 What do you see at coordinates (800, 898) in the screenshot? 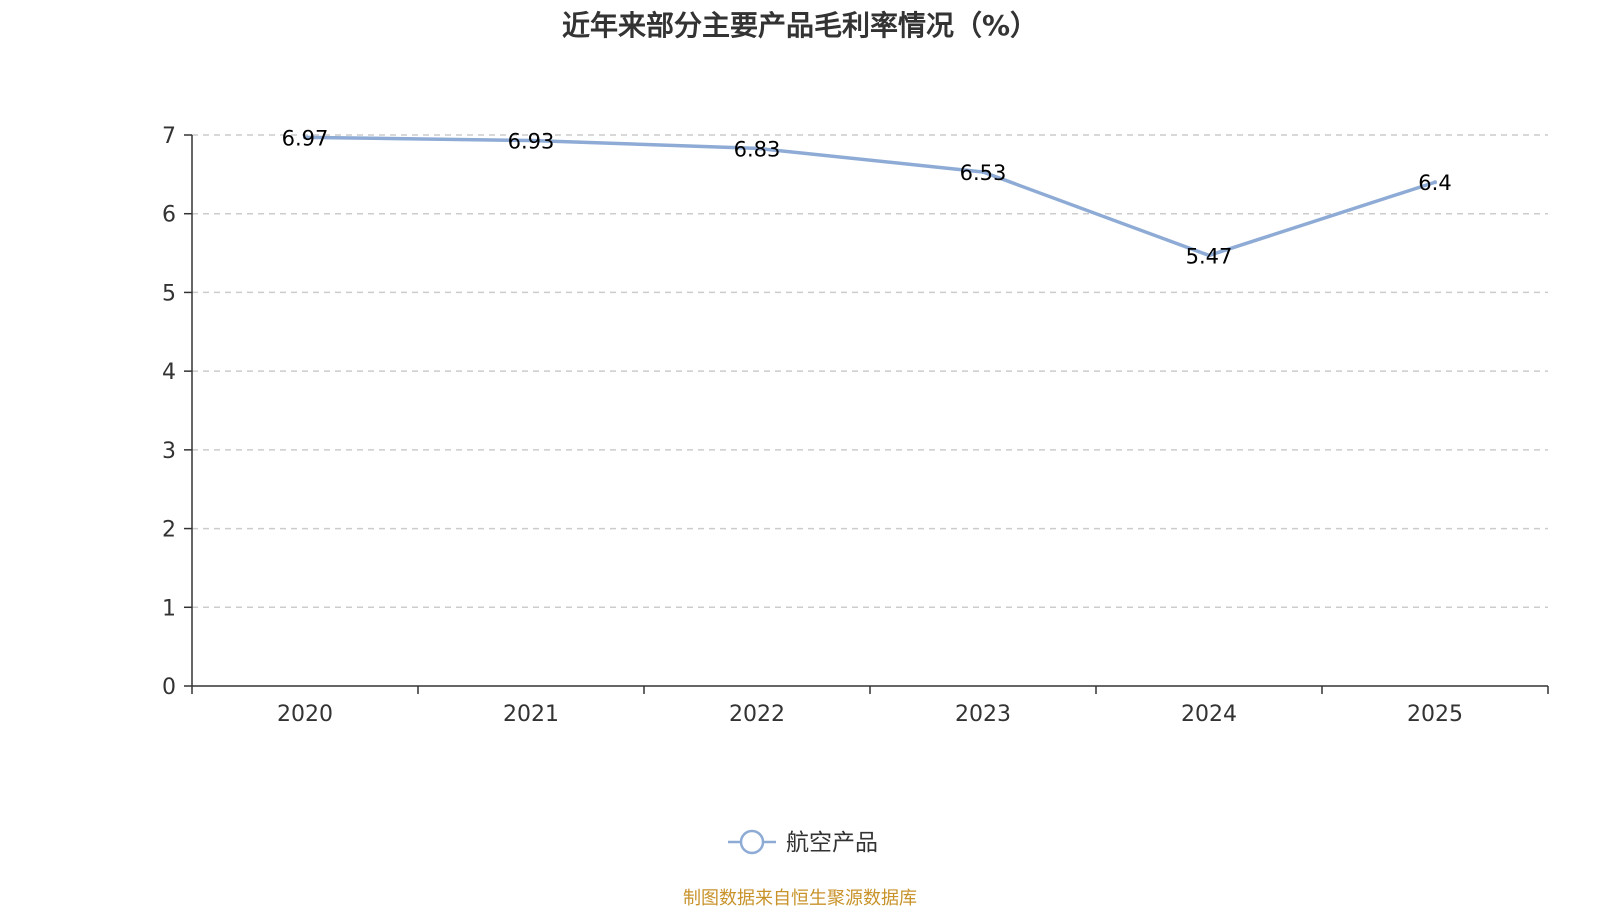
I see `source-note: 制图数据来自恒生聚源数据库` at bounding box center [800, 898].